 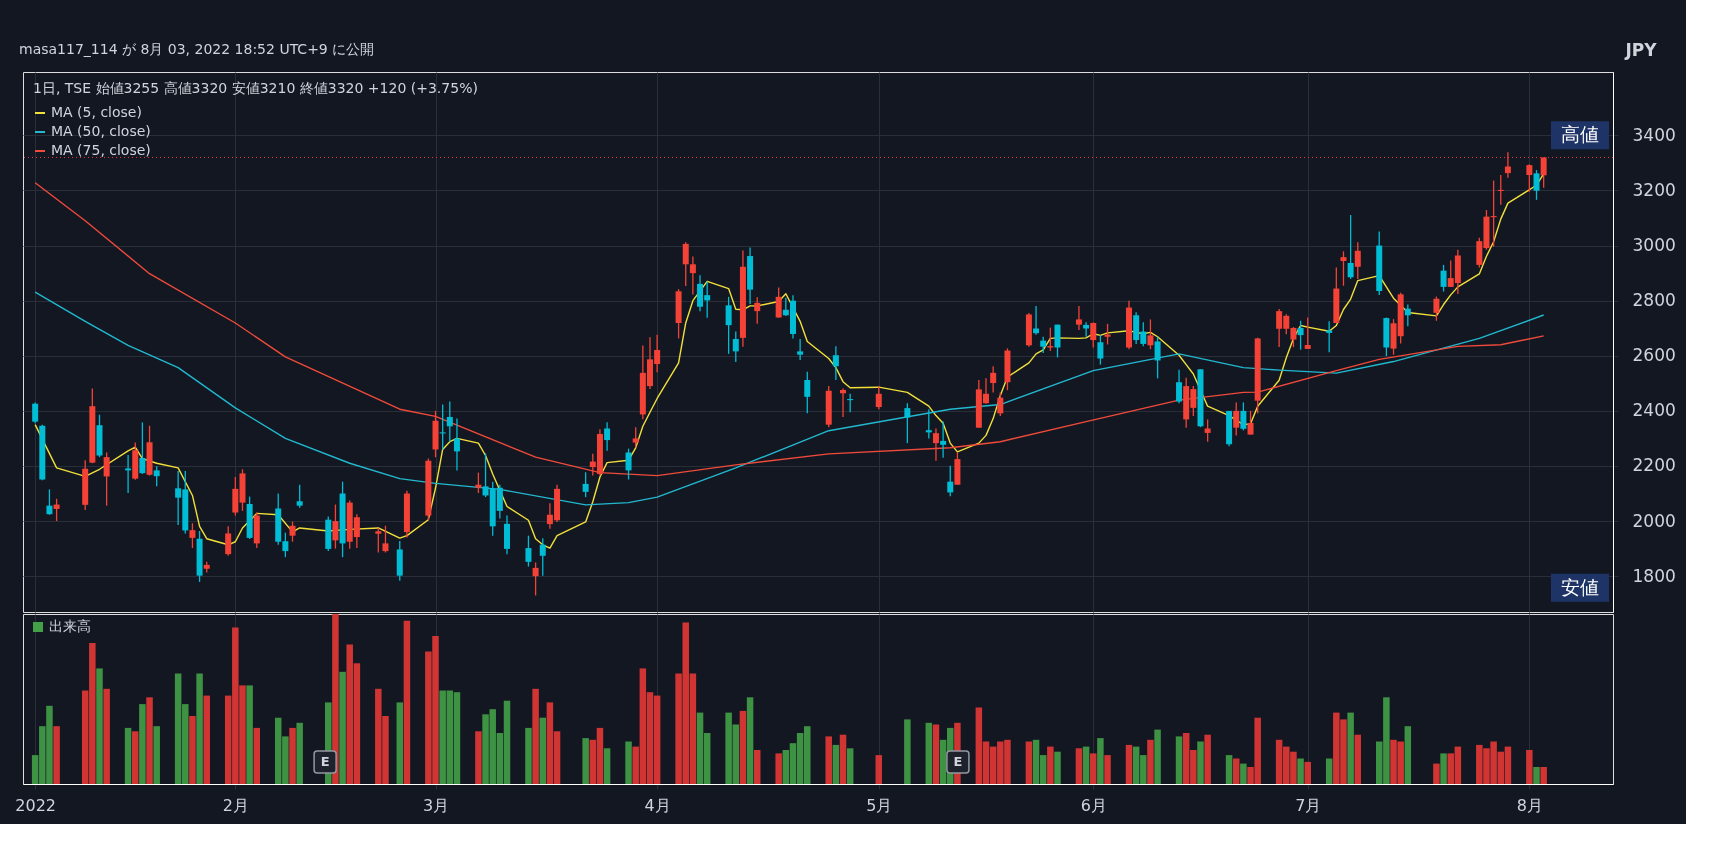 What do you see at coordinates (1641, 49) in the screenshot?
I see `y-axis-title: JPY` at bounding box center [1641, 49].